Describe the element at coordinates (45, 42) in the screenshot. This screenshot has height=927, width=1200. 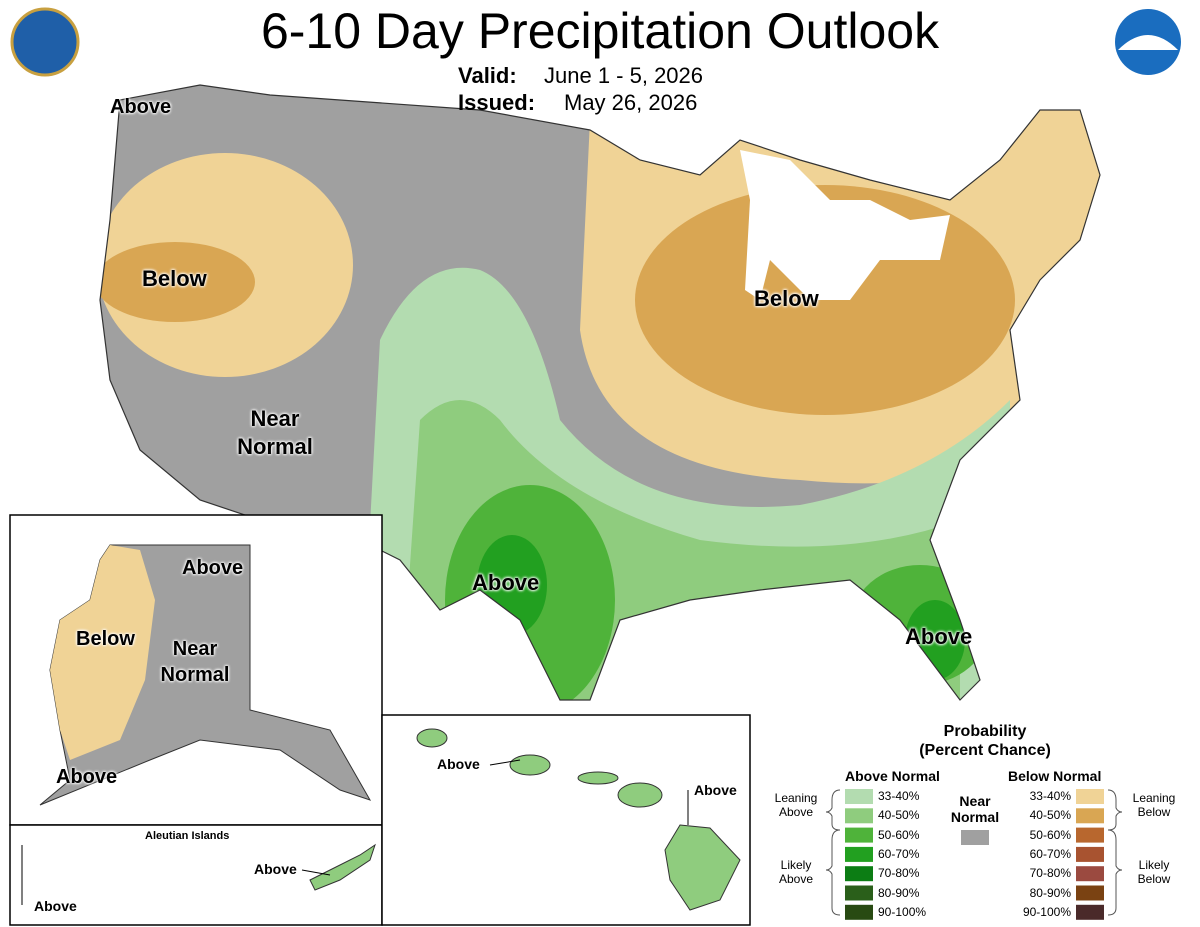
I see `commerce-seal` at that location.